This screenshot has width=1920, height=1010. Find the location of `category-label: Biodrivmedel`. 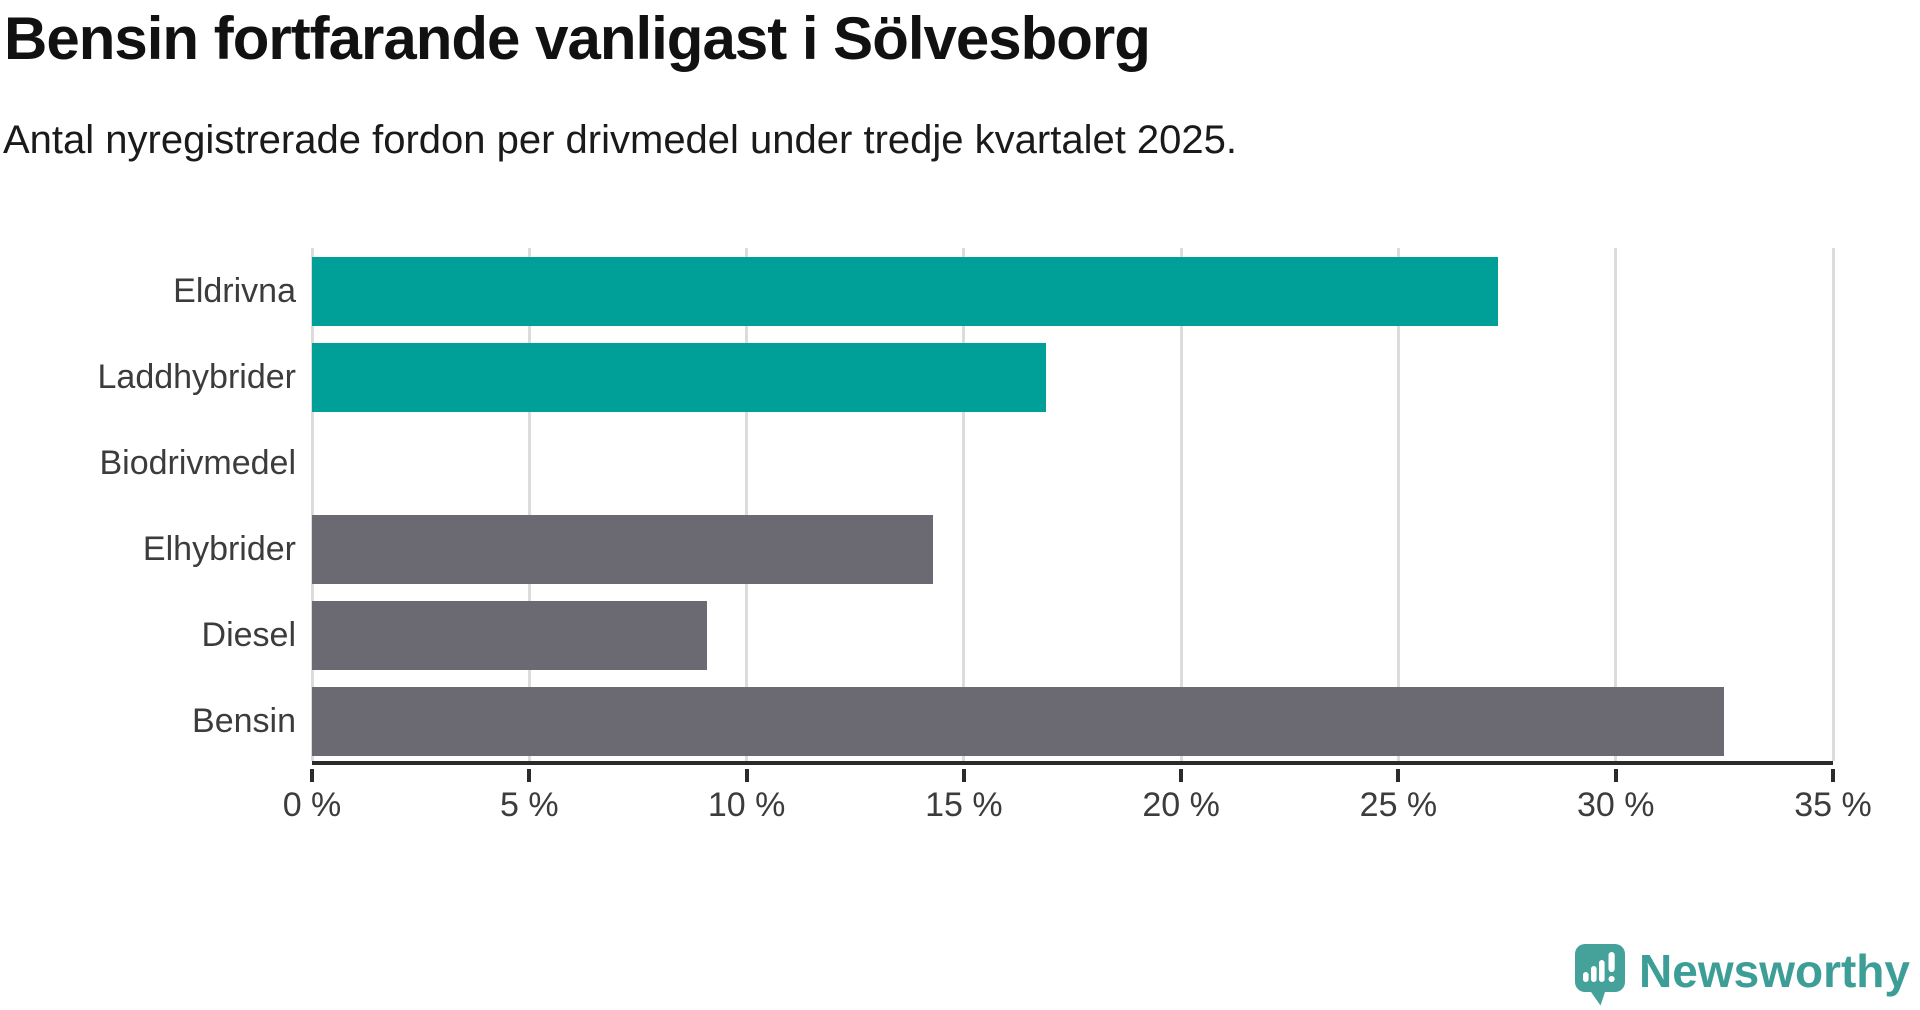

category-label: Biodrivmedel is located at coordinates (197, 462).